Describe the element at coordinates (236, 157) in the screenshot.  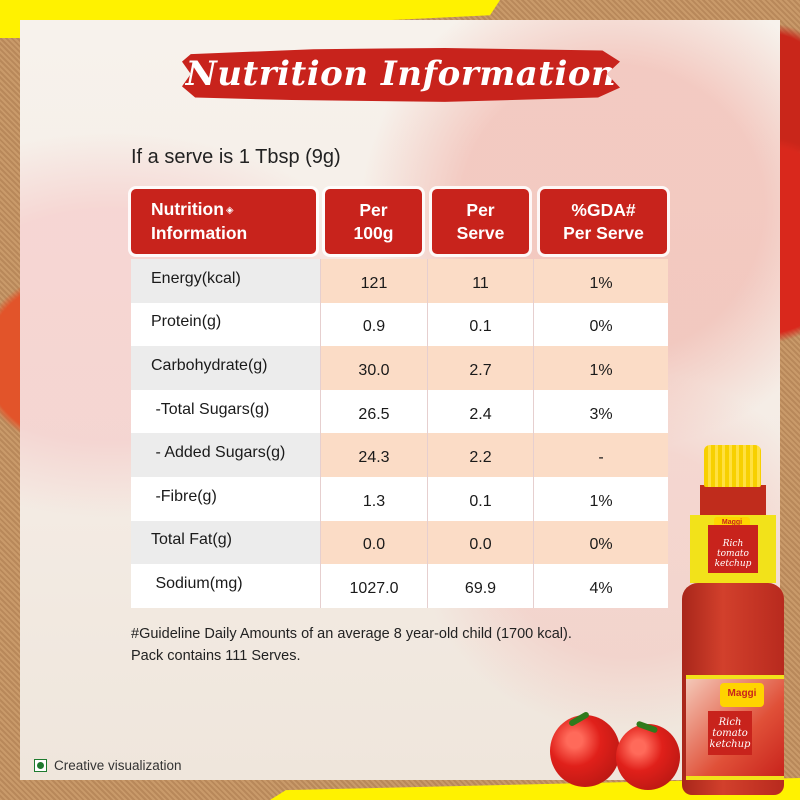
I see `serve-size-note: If a serve is 1 Tbsp (9g)` at that location.